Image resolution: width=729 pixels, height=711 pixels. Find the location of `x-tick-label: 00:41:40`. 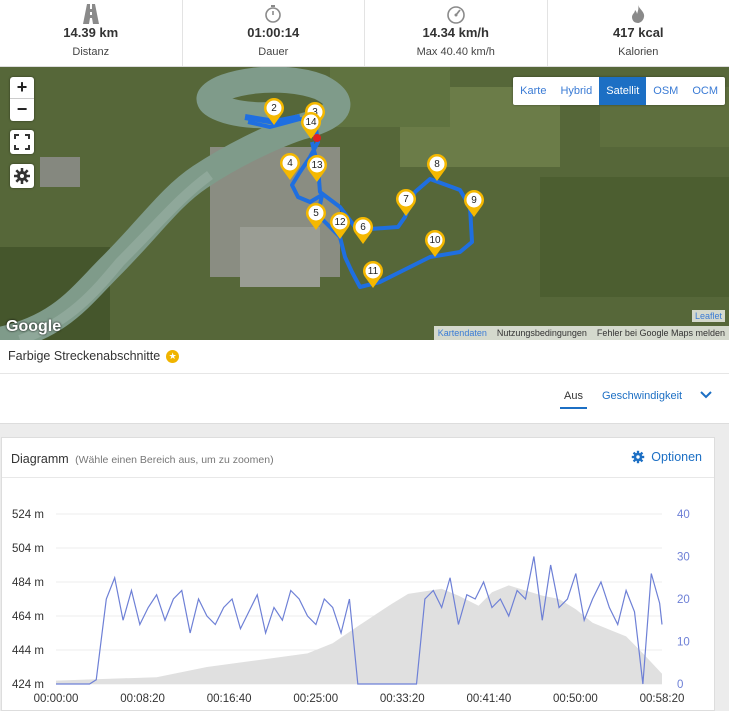

x-tick-label: 00:41:40 is located at coordinates (488, 699).